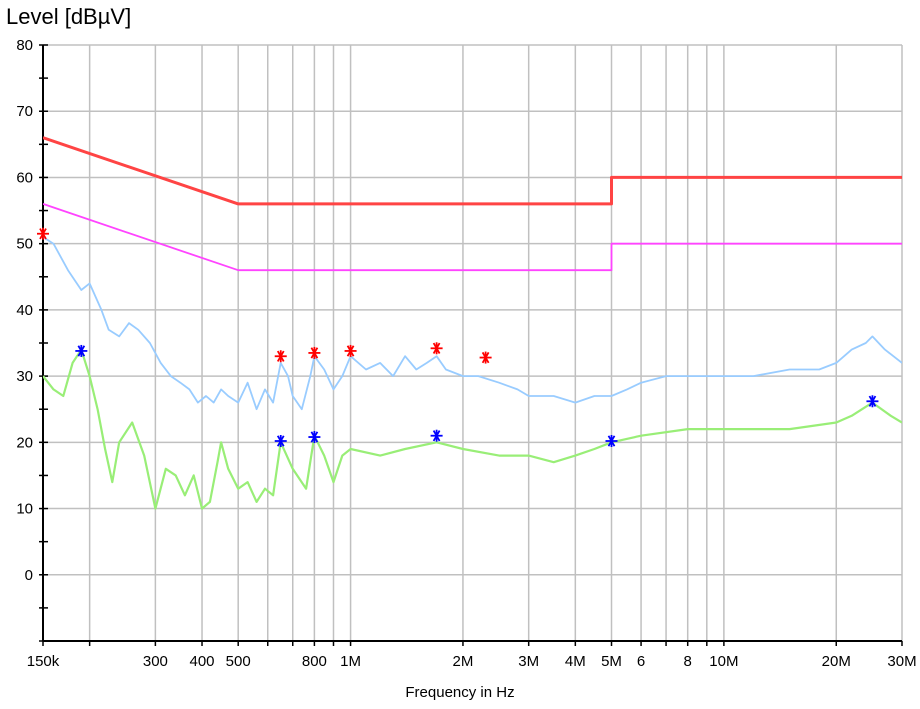 The width and height of the screenshot is (920, 709). I want to click on x-tick-label: 500, so click(238, 661).